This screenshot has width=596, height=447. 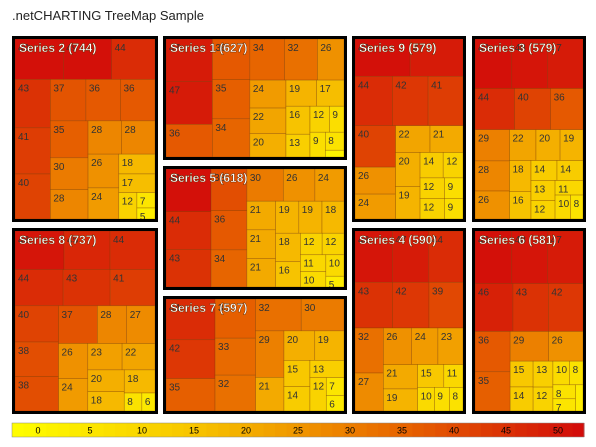 What do you see at coordinates (519, 396) in the screenshot?
I see `cell-value-label: 14` at bounding box center [519, 396].